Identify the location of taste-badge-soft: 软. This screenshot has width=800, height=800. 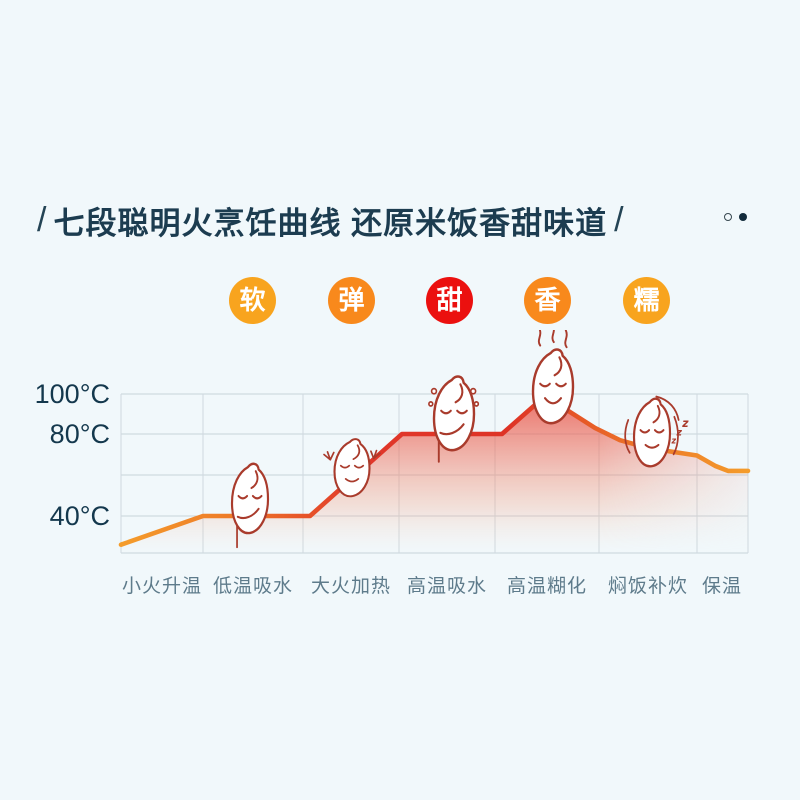
(252, 300).